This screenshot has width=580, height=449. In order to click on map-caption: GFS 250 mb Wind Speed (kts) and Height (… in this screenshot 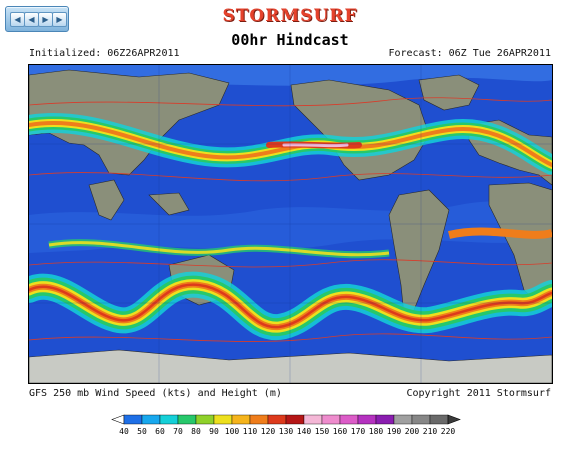, I will do `click(155, 393)`.